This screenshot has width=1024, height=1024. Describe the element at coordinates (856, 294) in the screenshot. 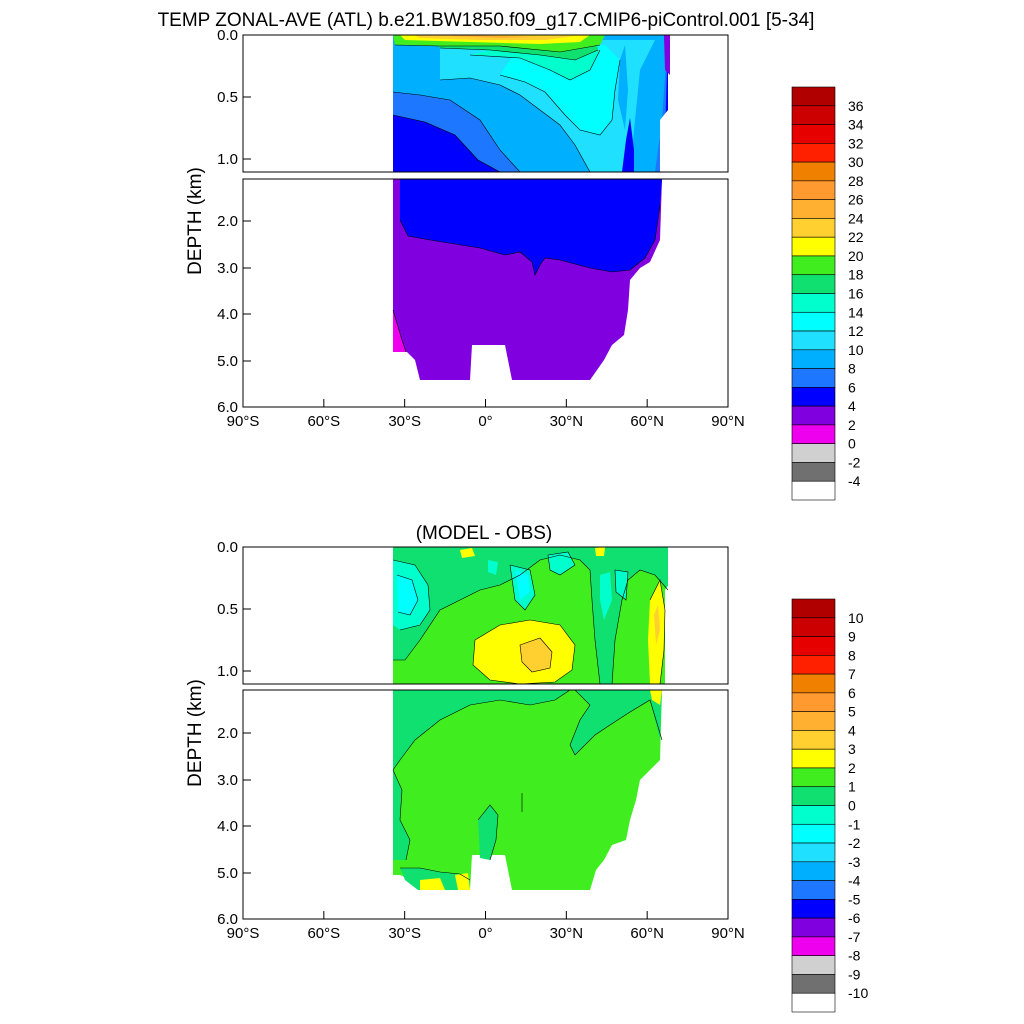

I see `colorbar-label: 16` at that location.